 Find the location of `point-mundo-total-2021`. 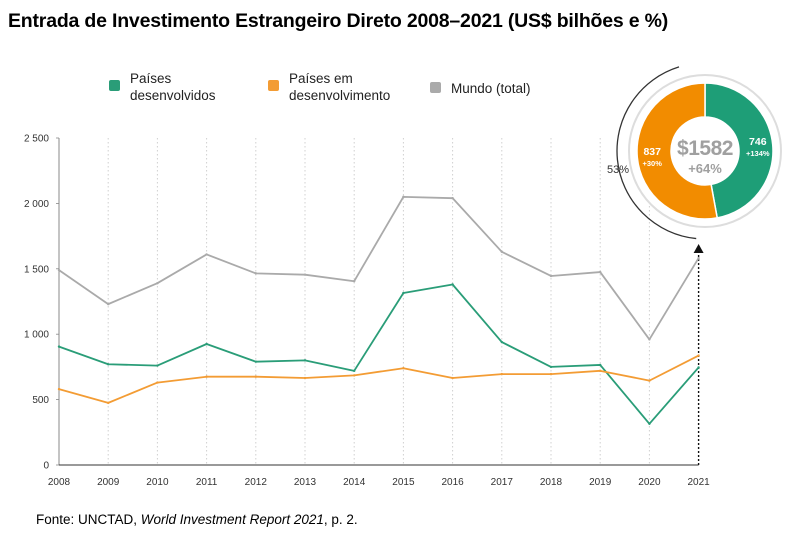

point-mundo-total-2021 is located at coordinates (698, 258).